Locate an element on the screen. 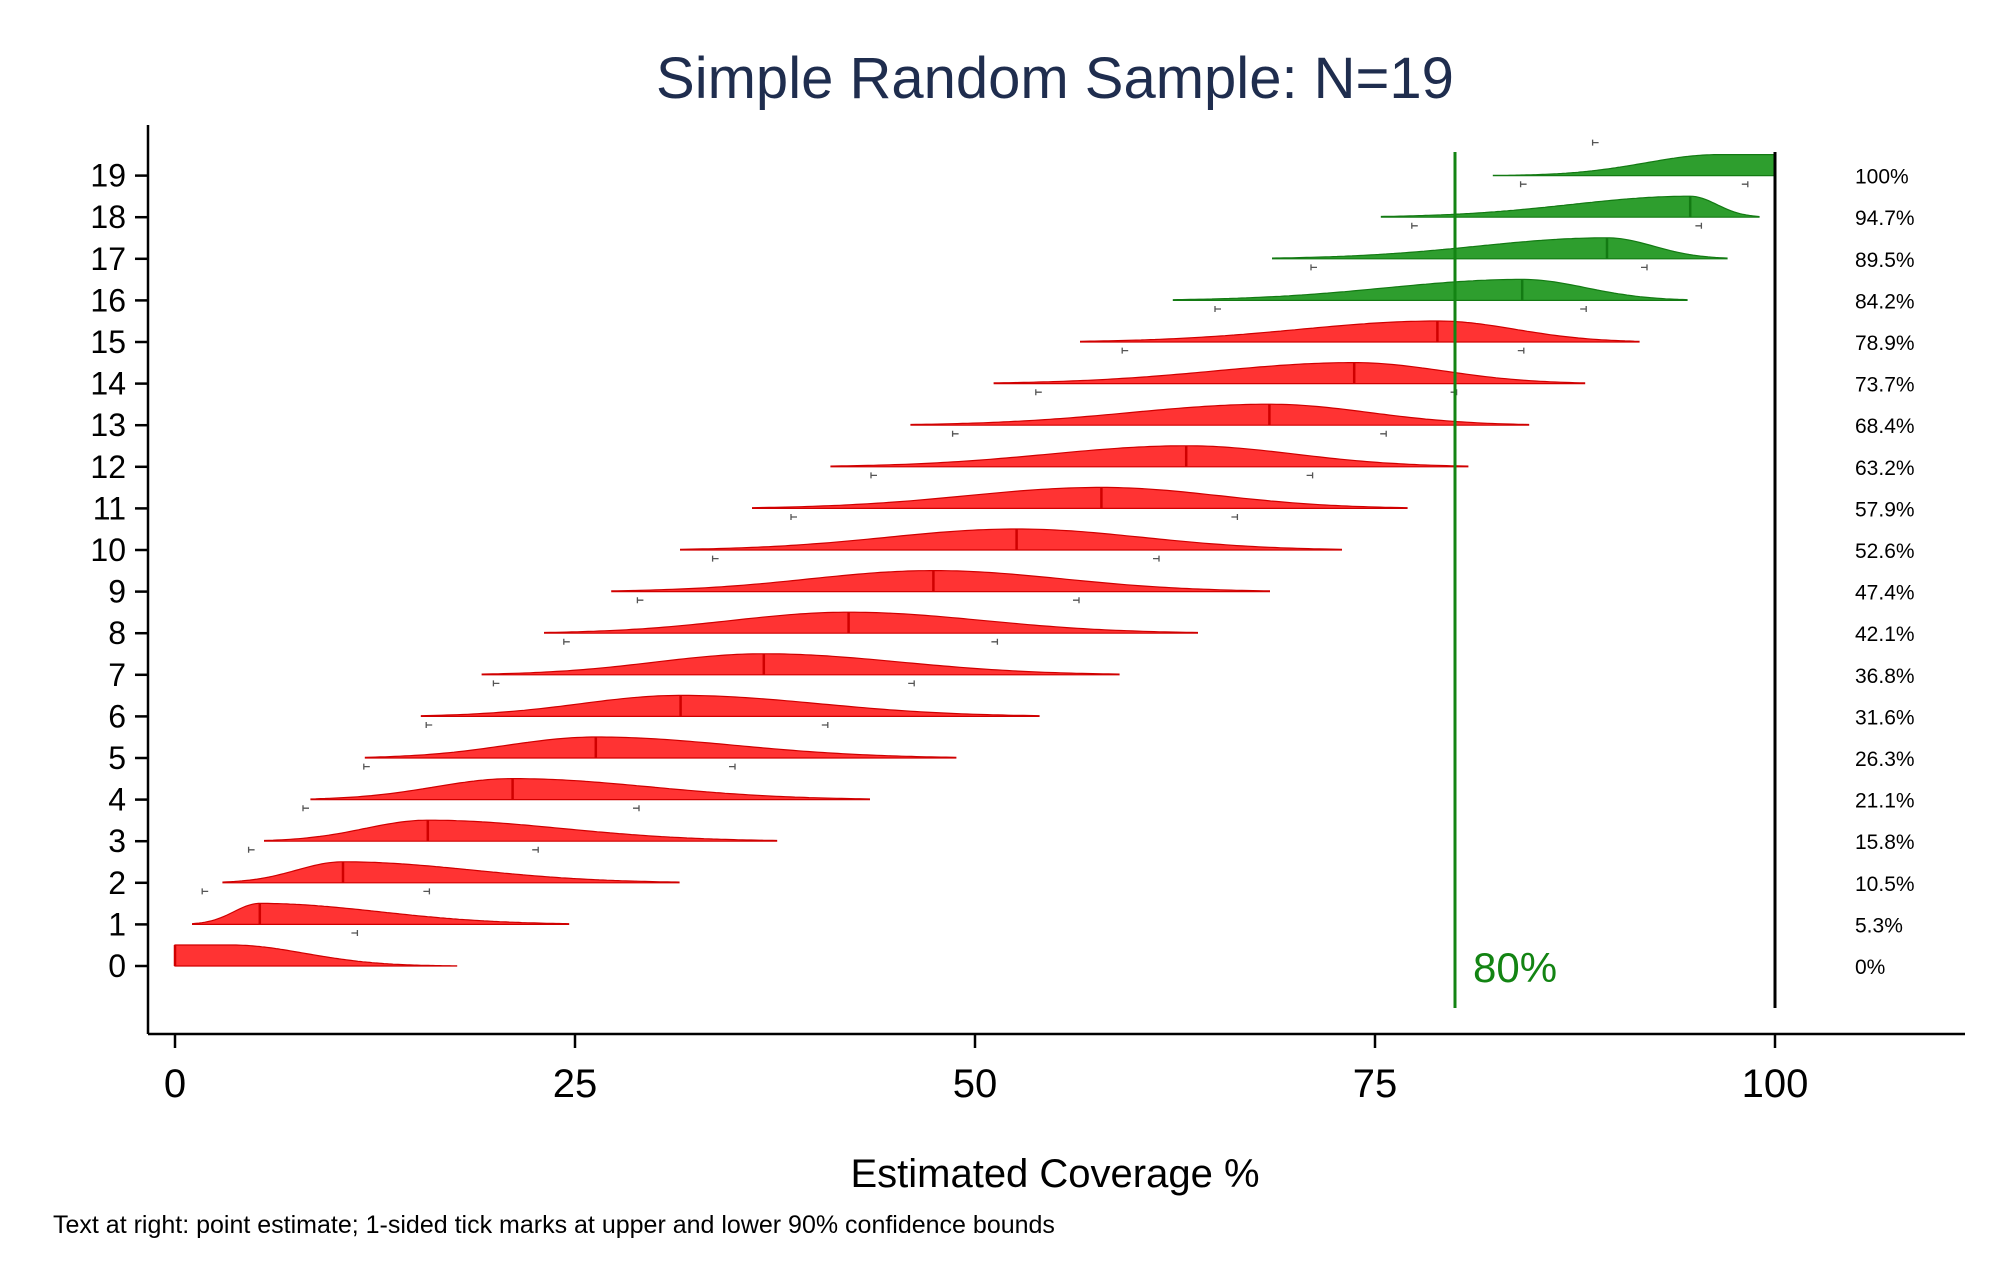  estimate-label: 63.2% is located at coordinates (1885, 468).